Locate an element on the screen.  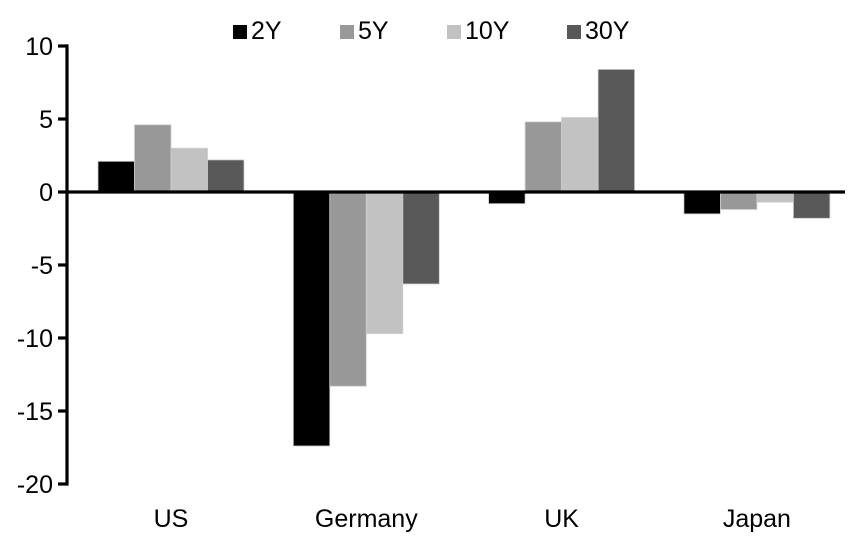
bar-us-30y is located at coordinates (226, 176).